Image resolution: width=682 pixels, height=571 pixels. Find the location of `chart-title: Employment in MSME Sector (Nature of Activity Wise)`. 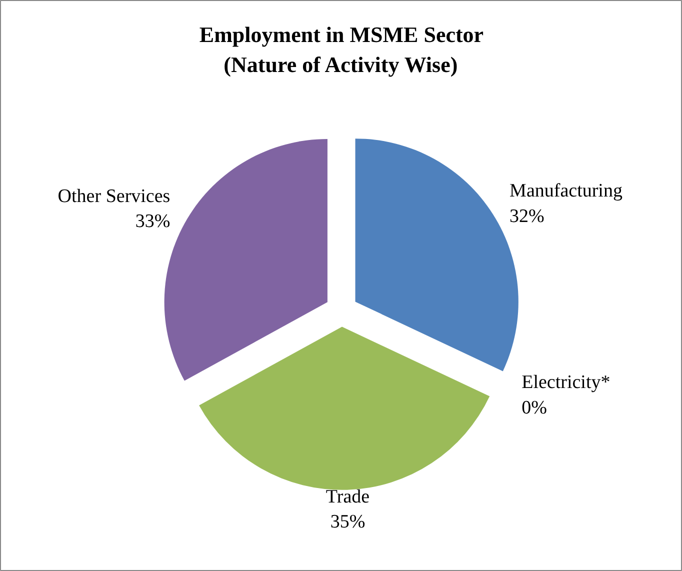

chart-title: Employment in MSME Sector (Nature of Activity Wise) is located at coordinates (341, 49).